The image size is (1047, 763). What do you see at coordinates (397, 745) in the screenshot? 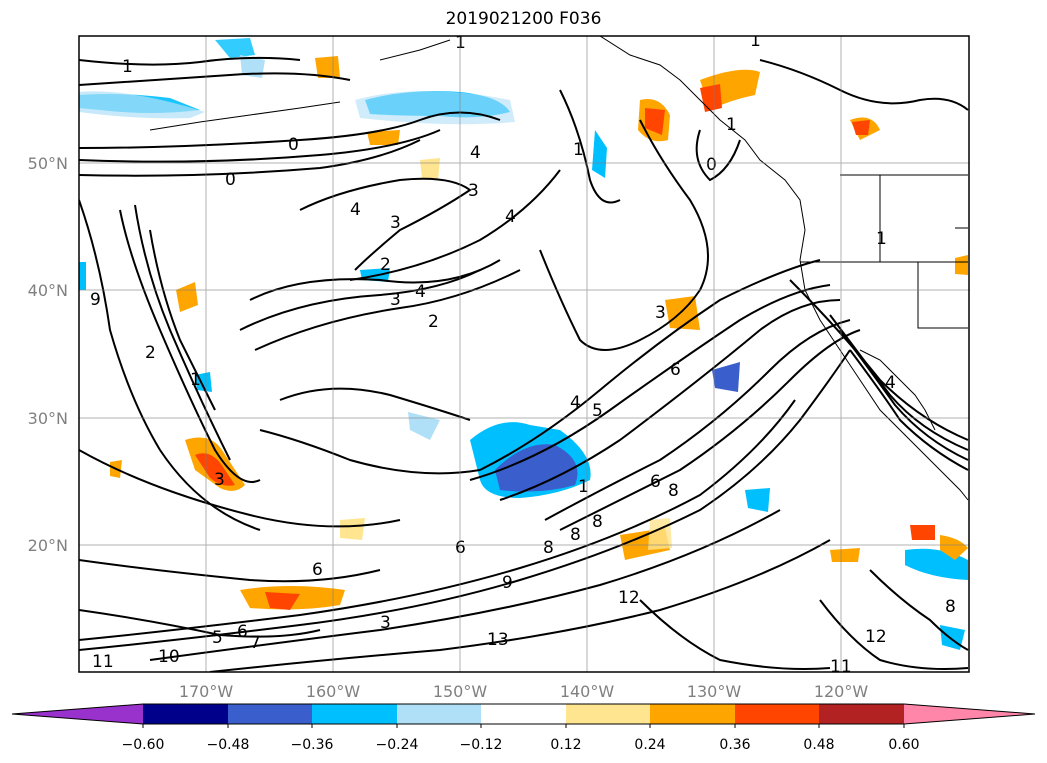
I see `colorbar-tick-label: −0.24` at bounding box center [397, 745].